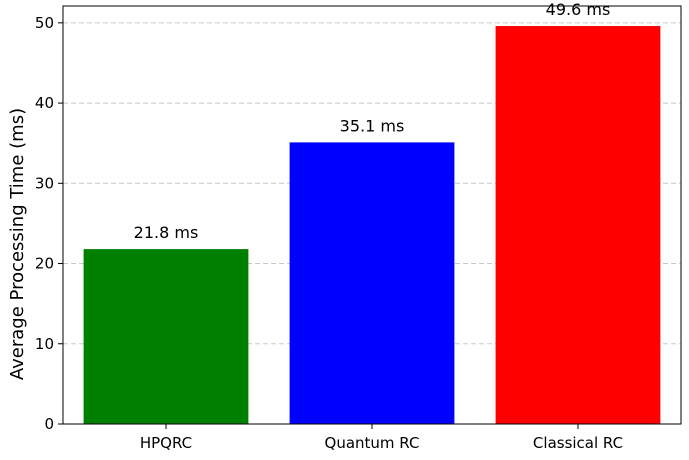  I want to click on bar-value-label: 35.1 ms, so click(372, 125).